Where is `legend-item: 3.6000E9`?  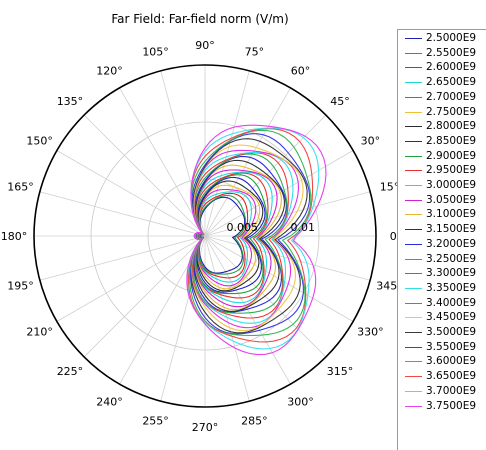
legend-item: 3.6000E9 is located at coordinates (442, 362).